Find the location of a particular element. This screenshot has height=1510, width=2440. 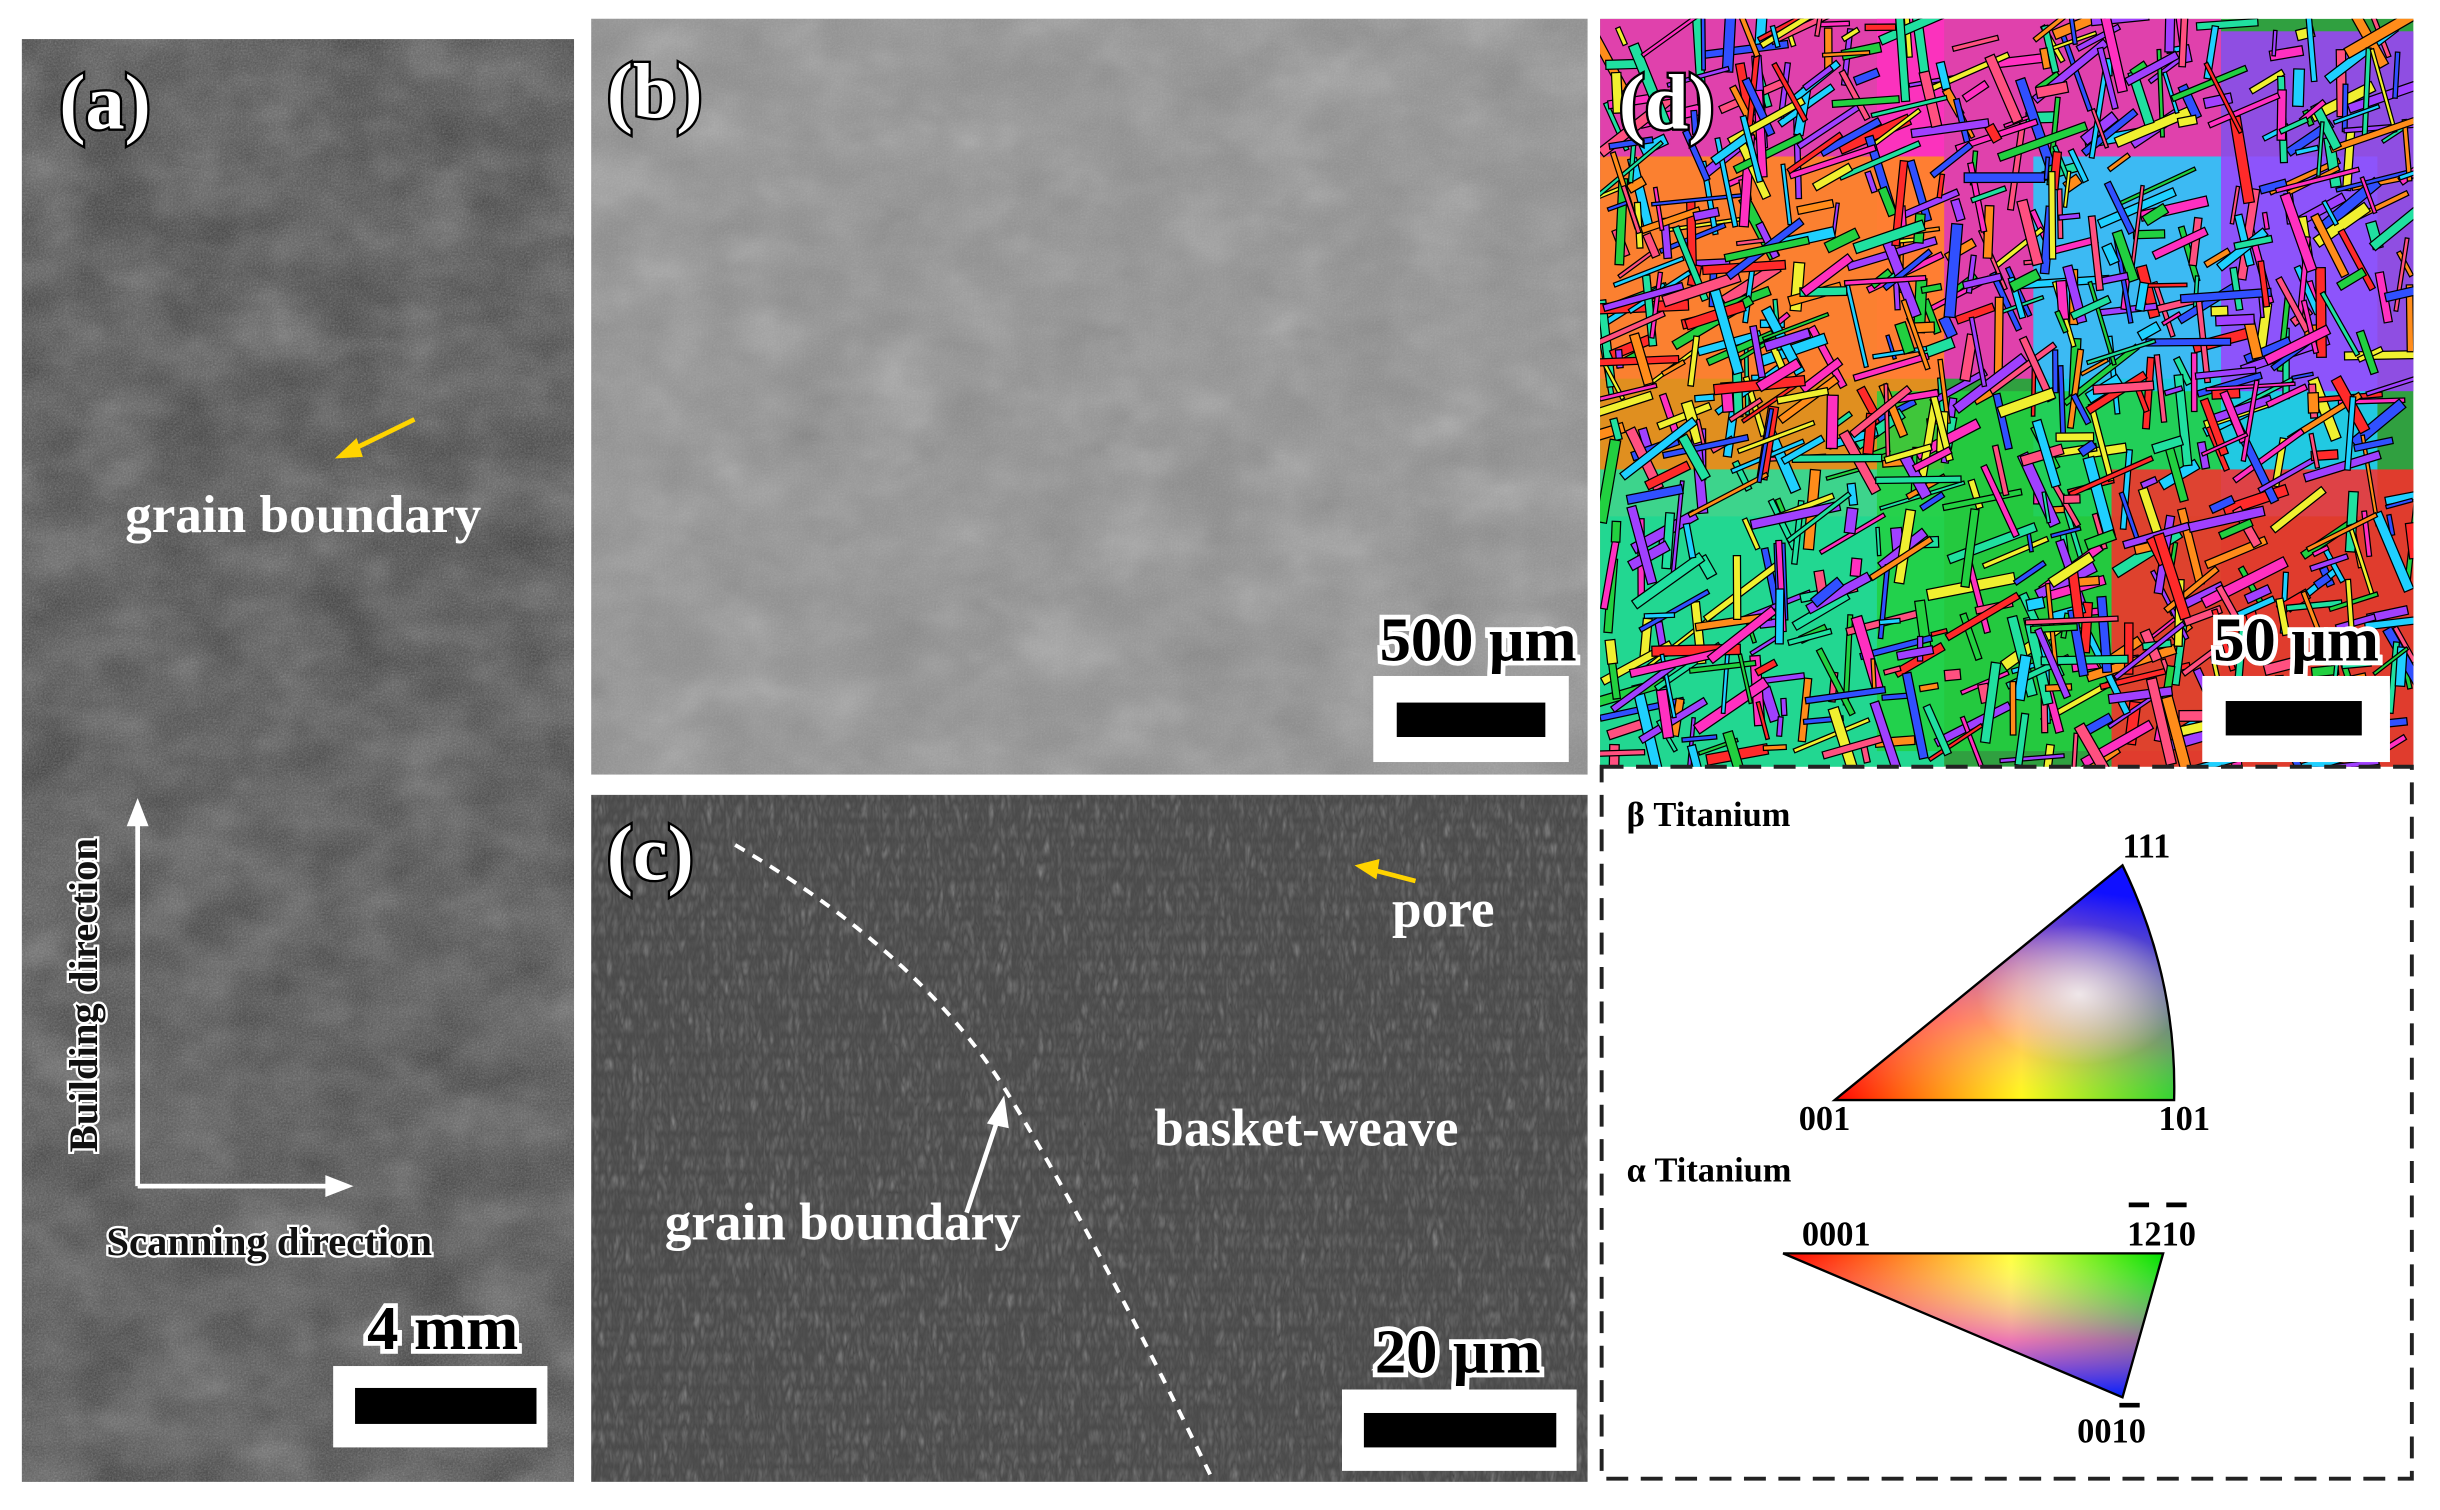

annotation: basket-weave is located at coordinates (1306, 1127).